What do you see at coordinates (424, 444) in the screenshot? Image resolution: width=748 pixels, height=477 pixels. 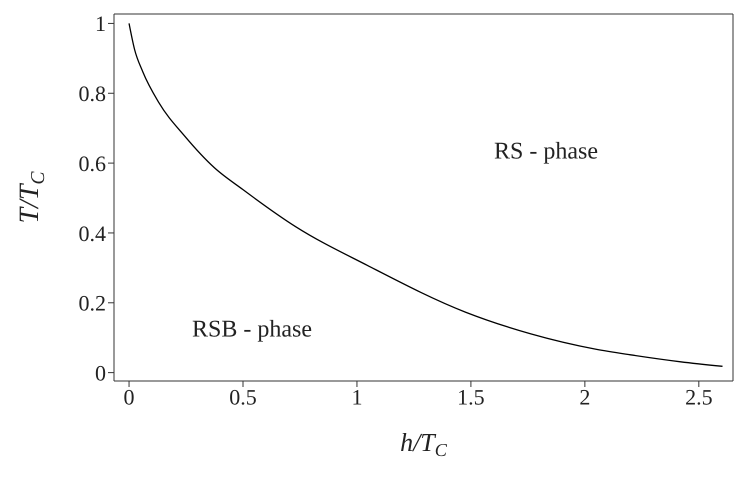 I see `x-axis-title: h/T$_{C}$` at bounding box center [424, 444].